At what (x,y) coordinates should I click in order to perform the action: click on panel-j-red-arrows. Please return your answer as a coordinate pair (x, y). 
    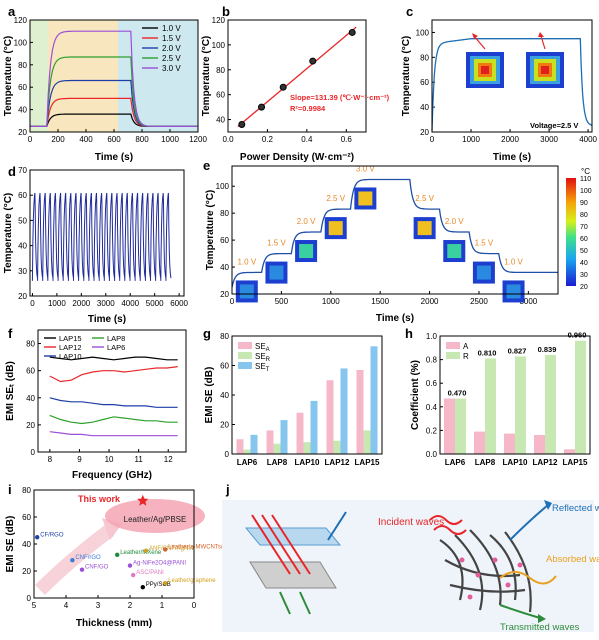
    Looking at the image, I should click on (281, 544).